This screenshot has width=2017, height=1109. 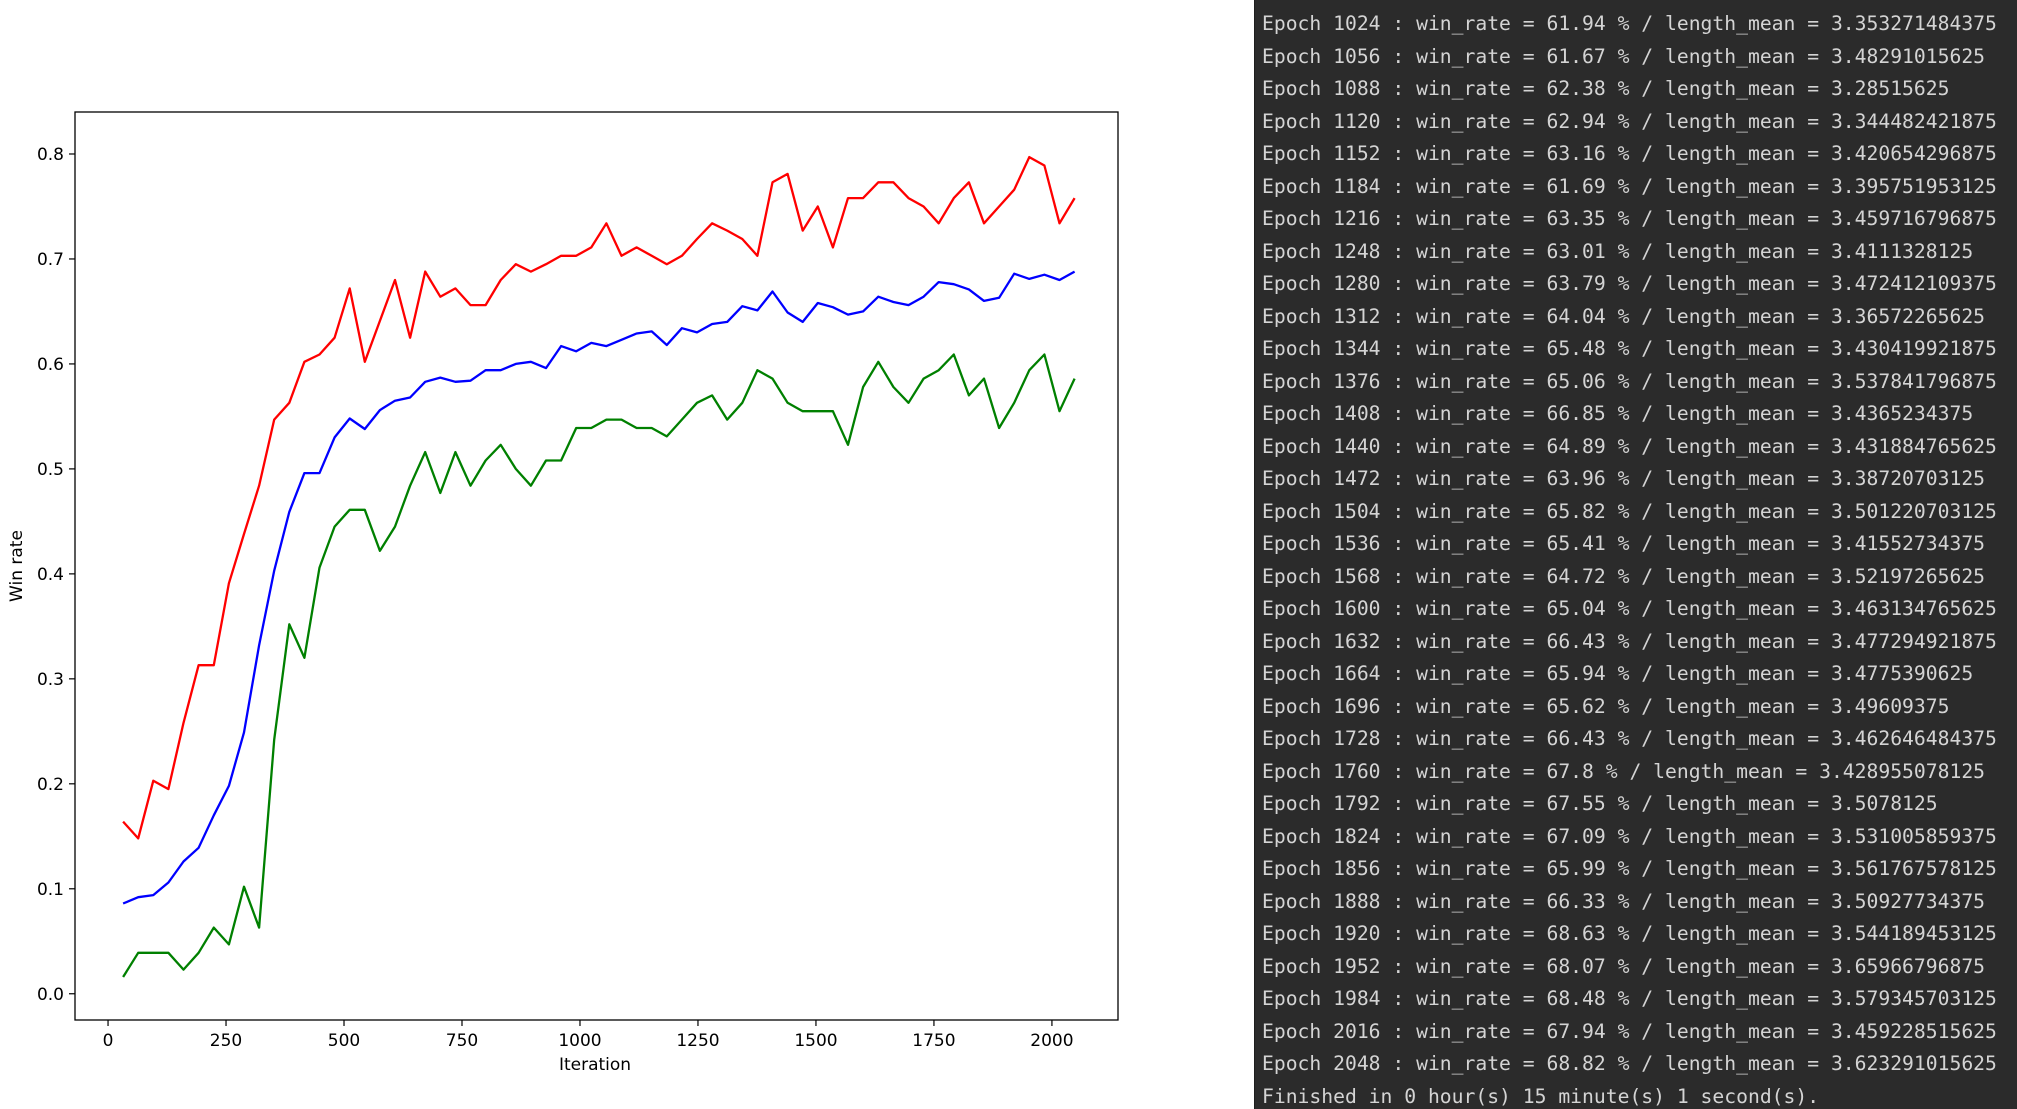 I want to click on y-axis-label: Win rate, so click(x=17, y=566).